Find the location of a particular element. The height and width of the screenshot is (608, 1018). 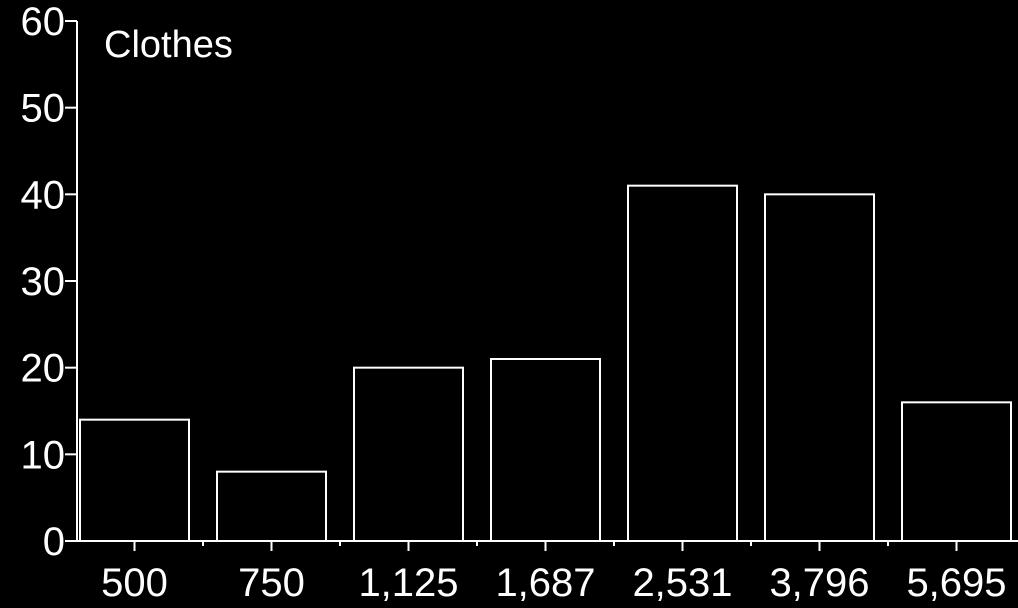

x-tick-label: 1,125 is located at coordinates (408, 583).